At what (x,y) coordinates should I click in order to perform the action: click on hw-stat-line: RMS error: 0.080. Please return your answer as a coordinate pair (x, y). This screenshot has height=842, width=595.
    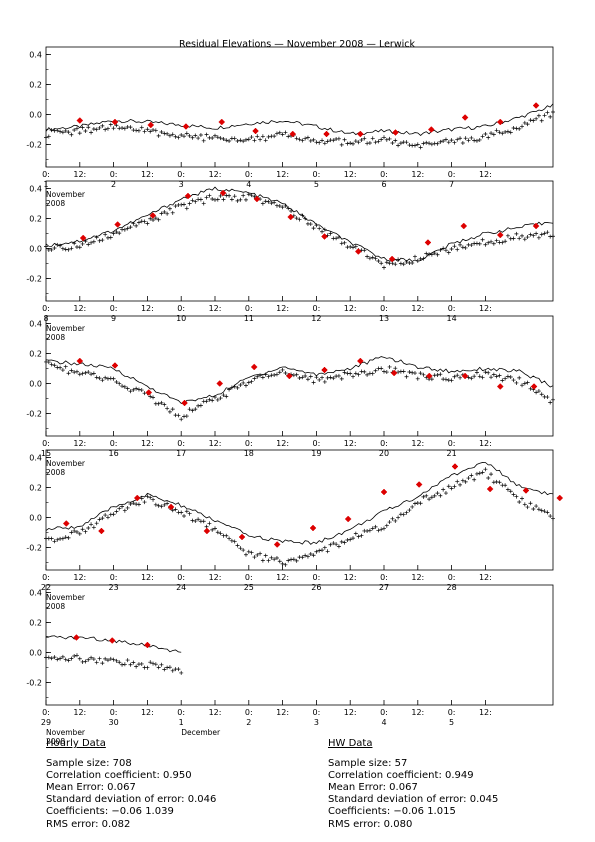
    Looking at the image, I should click on (370, 824).